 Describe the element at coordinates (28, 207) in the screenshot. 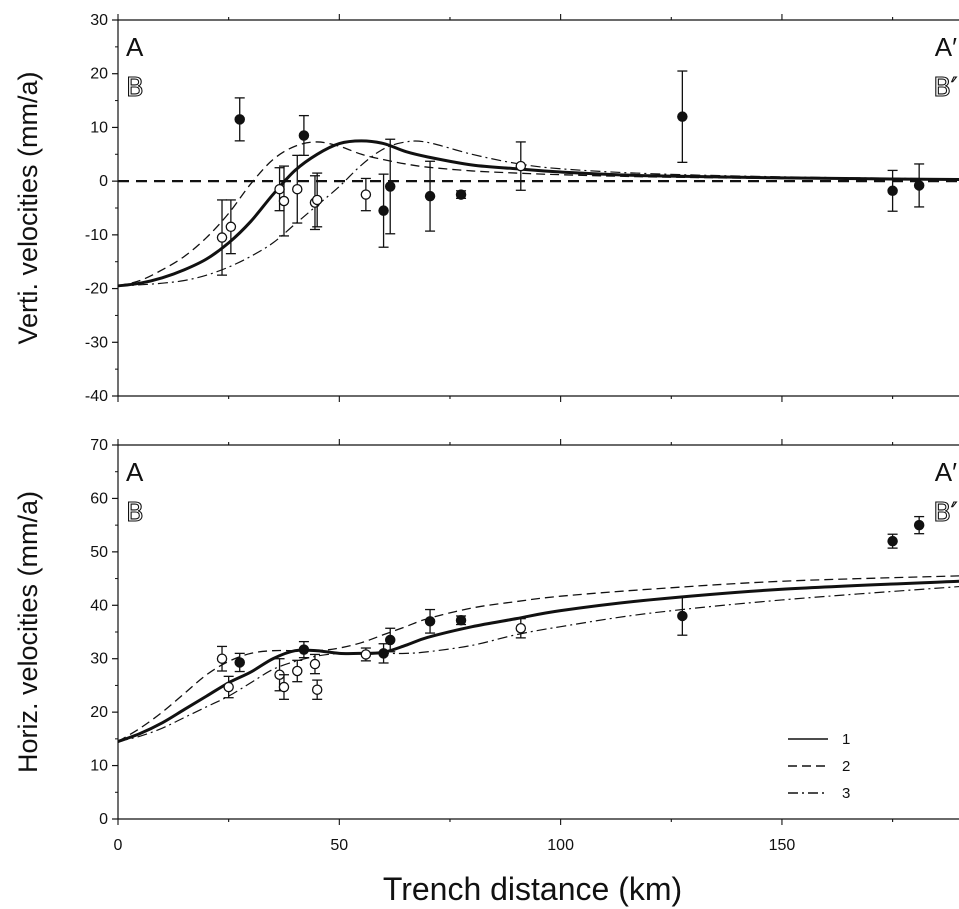

I see `y-axis-title: Verti. velocities (mm/a)` at that location.